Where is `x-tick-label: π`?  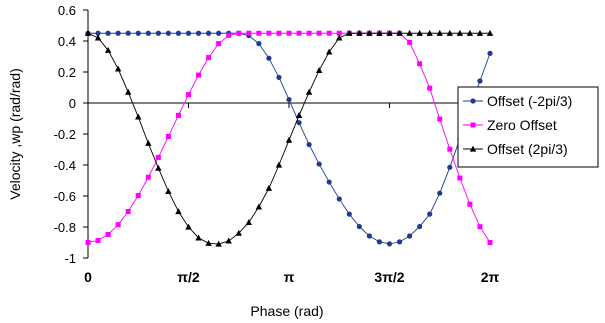 x-tick-label: π is located at coordinates (289, 277).